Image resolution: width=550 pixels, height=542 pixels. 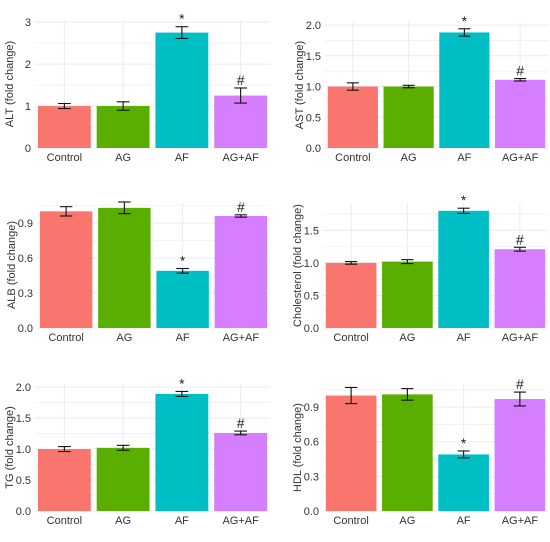 I want to click on y-tick-label: 1, so click(x=28, y=107).